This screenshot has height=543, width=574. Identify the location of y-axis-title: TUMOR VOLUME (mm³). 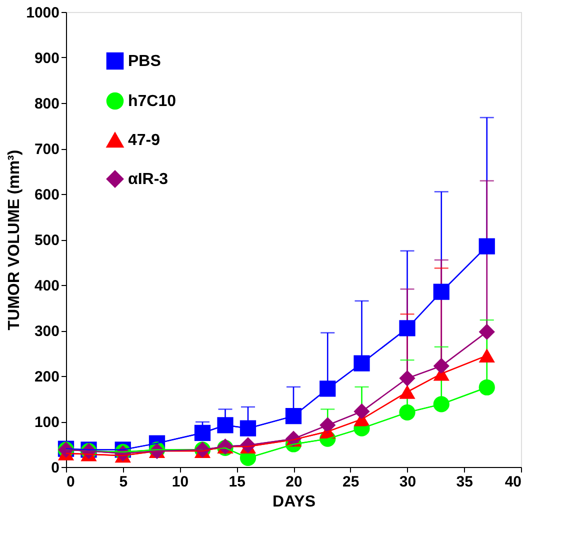
(15, 240).